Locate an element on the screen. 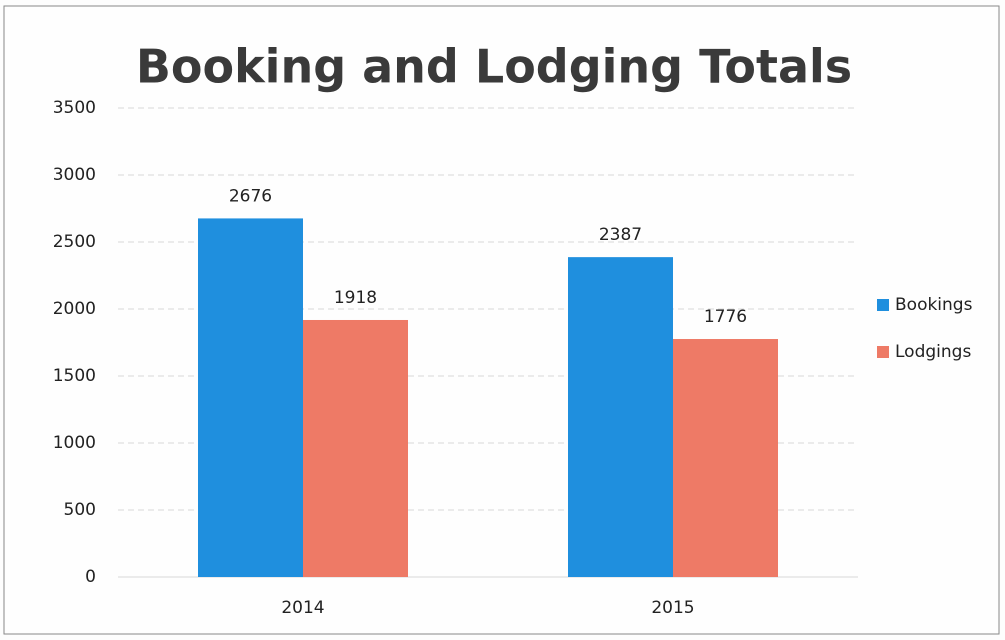 This screenshot has width=1005, height=640. y-tick-label: 2000 is located at coordinates (74, 309).